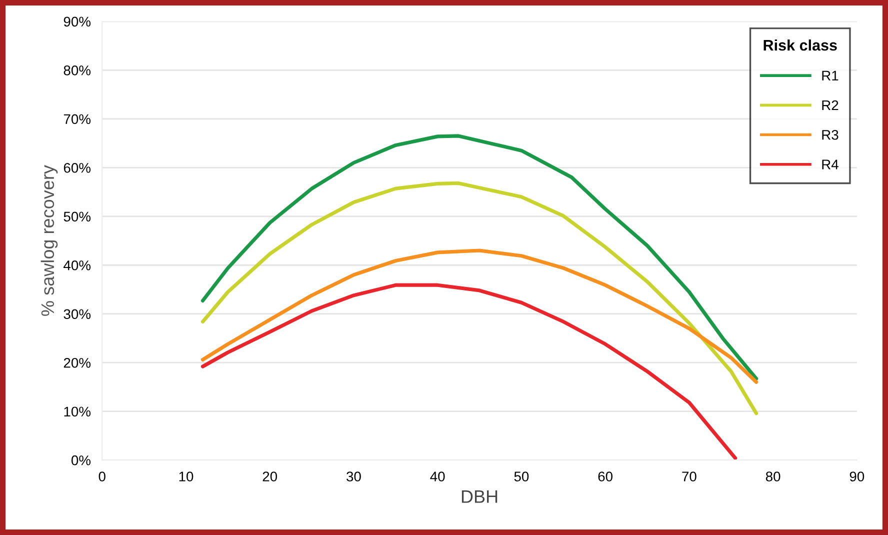 The height and width of the screenshot is (535, 888). Describe the element at coordinates (77, 167) in the screenshot. I see `y-tick-label: 60%` at that location.